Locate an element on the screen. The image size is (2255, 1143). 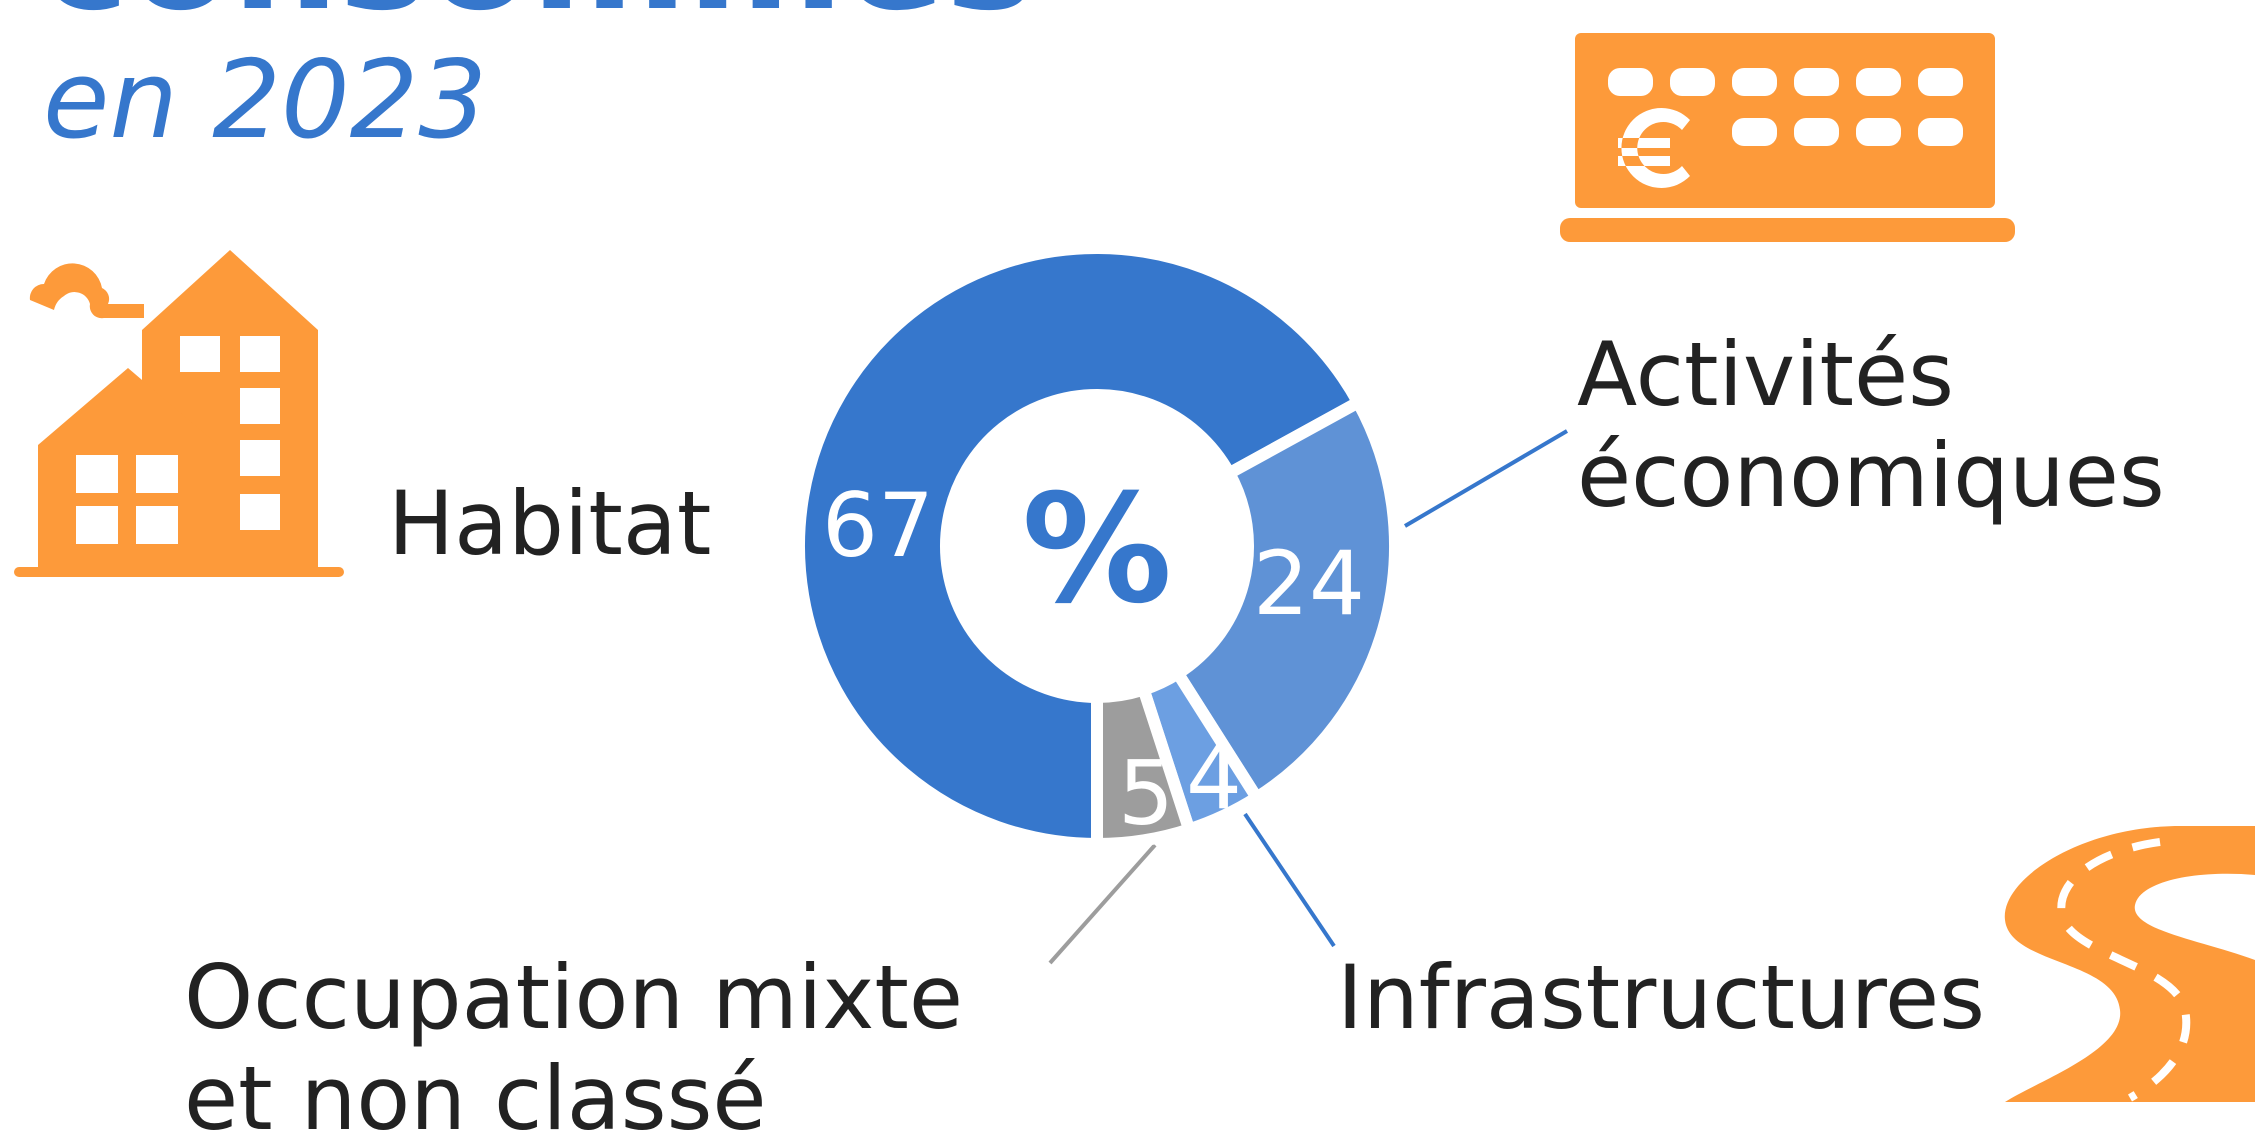
center-label: % is located at coordinates (1097, 550).